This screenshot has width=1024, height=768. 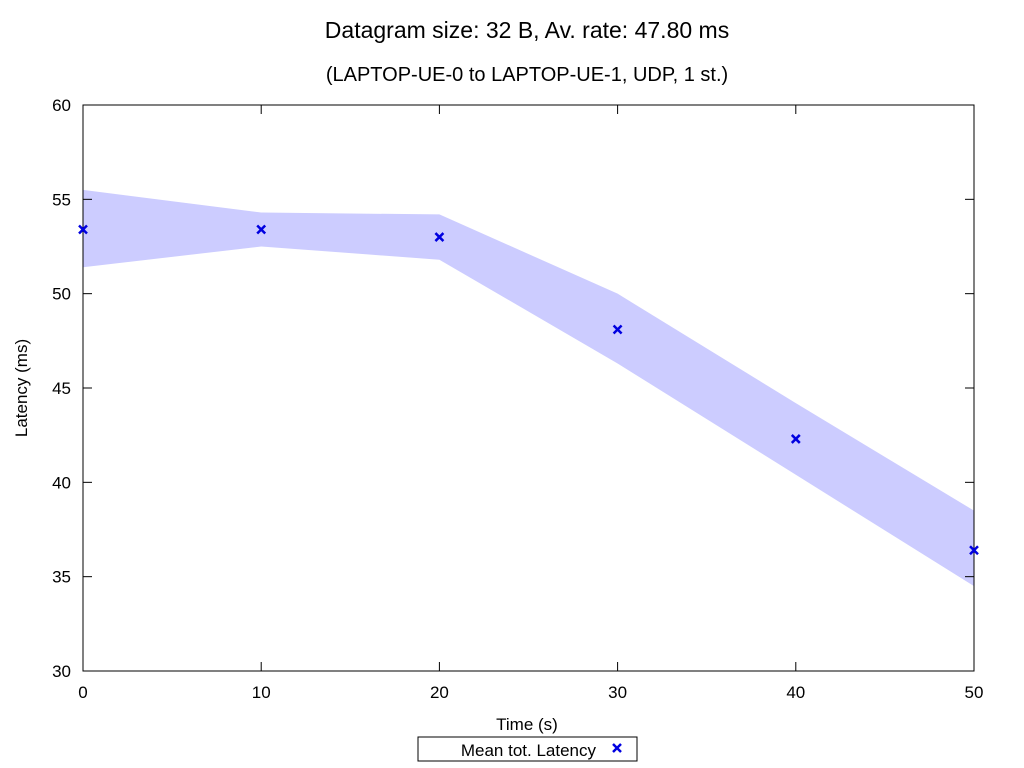 I want to click on legend-label: Mean tot. Latency, so click(x=529, y=750).